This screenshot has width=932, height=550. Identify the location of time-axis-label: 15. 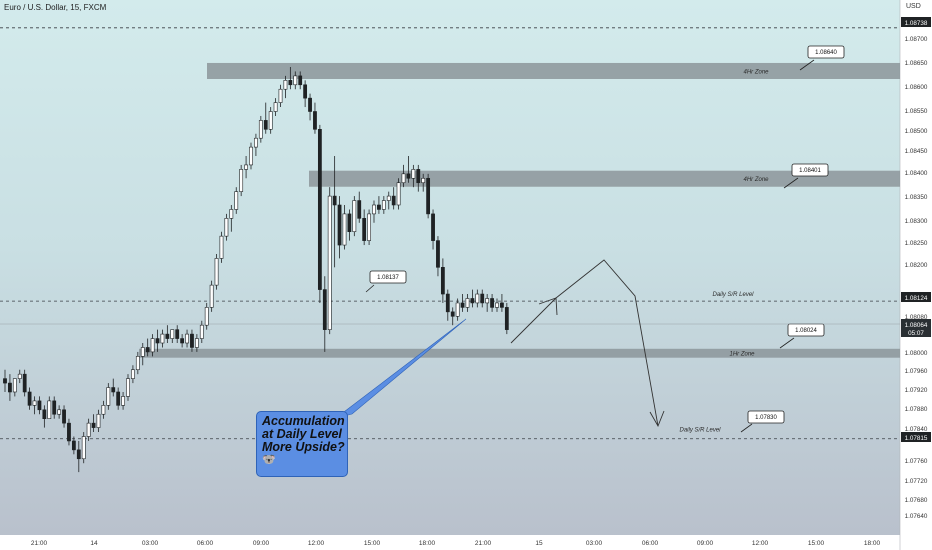
(539, 543).